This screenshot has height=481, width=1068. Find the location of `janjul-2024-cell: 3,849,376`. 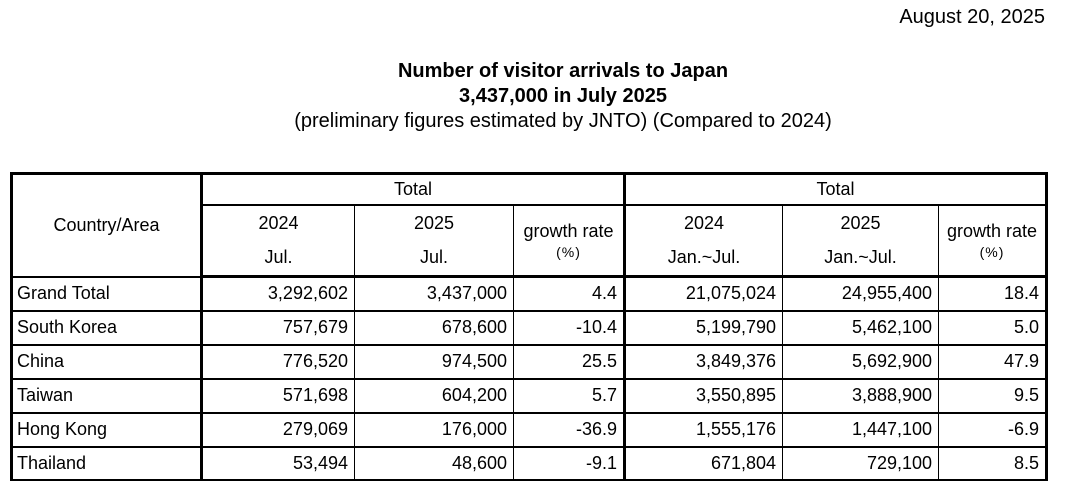

janjul-2024-cell: 3,849,376 is located at coordinates (703, 361).